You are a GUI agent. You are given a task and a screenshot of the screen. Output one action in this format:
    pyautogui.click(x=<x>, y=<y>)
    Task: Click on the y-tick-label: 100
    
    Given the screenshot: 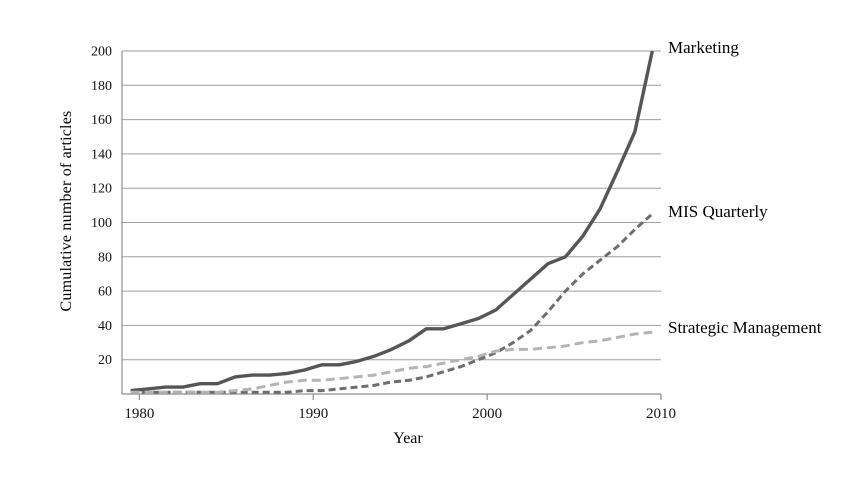 What is the action you would take?
    pyautogui.click(x=101, y=223)
    